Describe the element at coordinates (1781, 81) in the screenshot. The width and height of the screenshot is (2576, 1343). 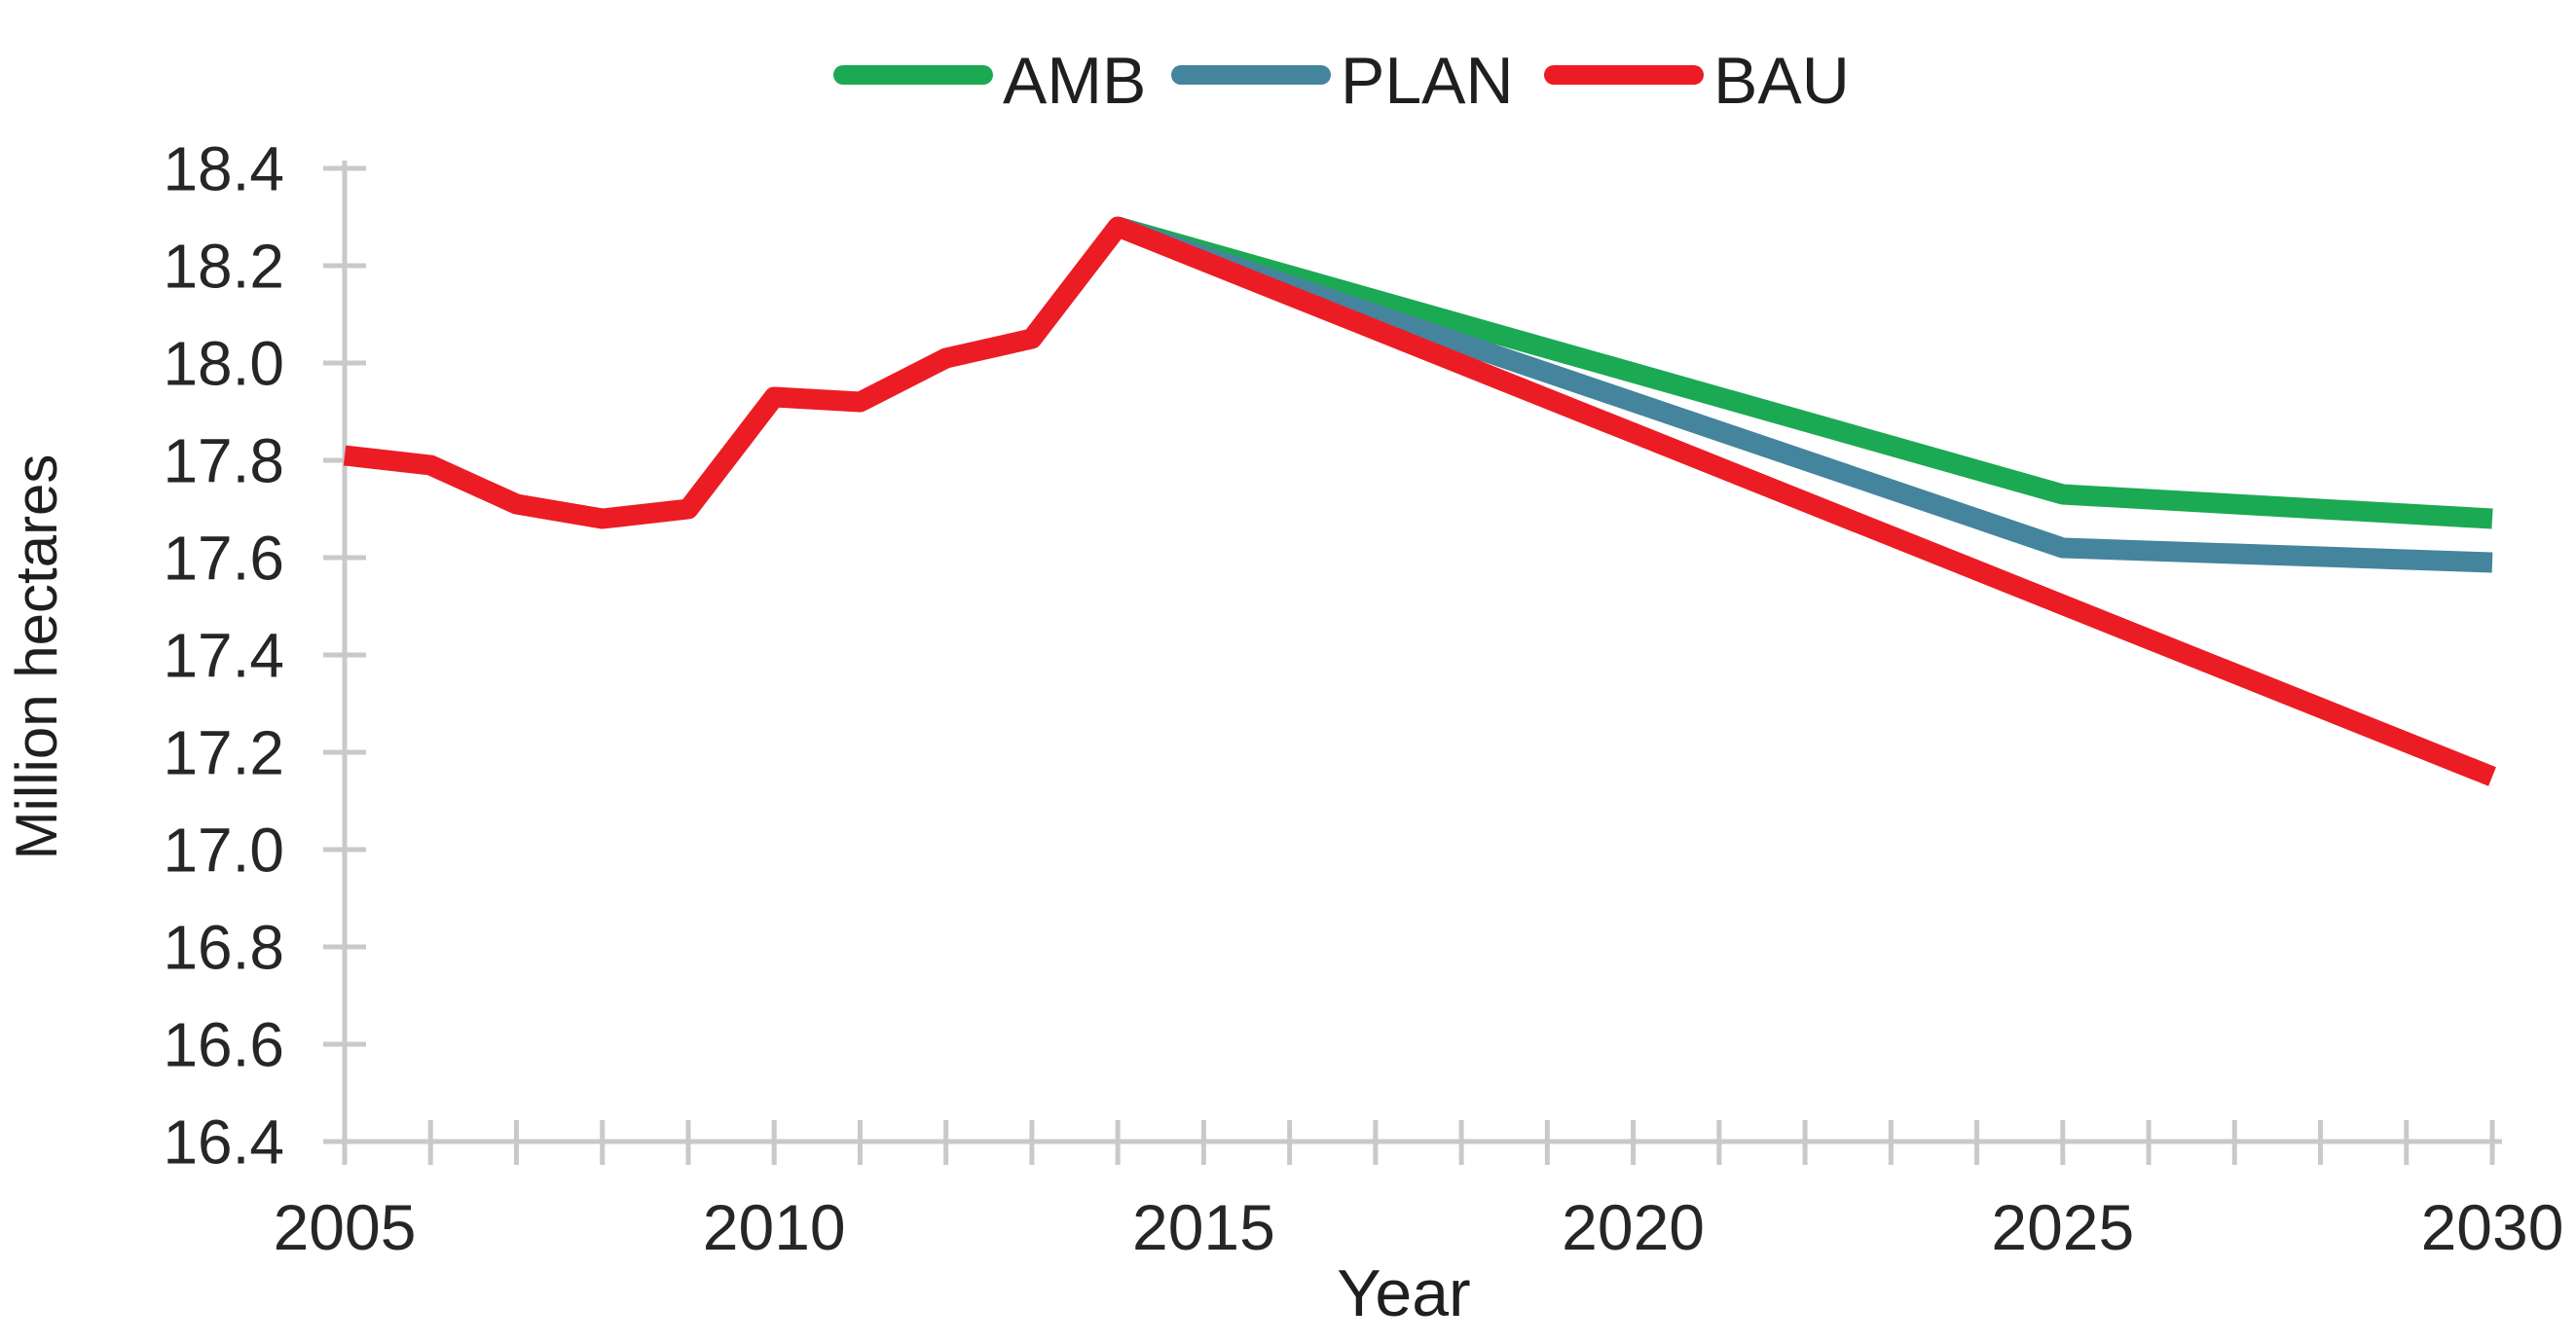
I see `legend-label: BAU` at that location.